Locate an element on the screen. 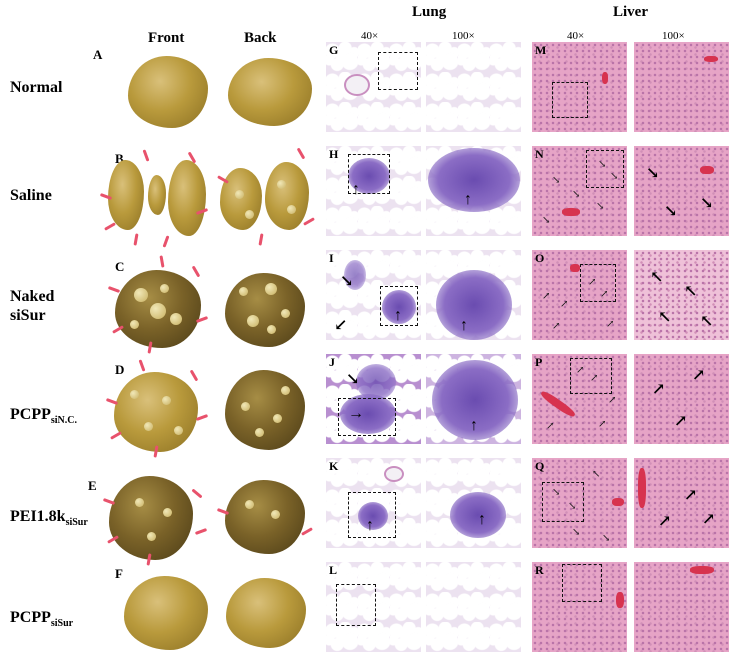 This screenshot has width=734, height=661. panel-letter-b: B is located at coordinates (119, 158).